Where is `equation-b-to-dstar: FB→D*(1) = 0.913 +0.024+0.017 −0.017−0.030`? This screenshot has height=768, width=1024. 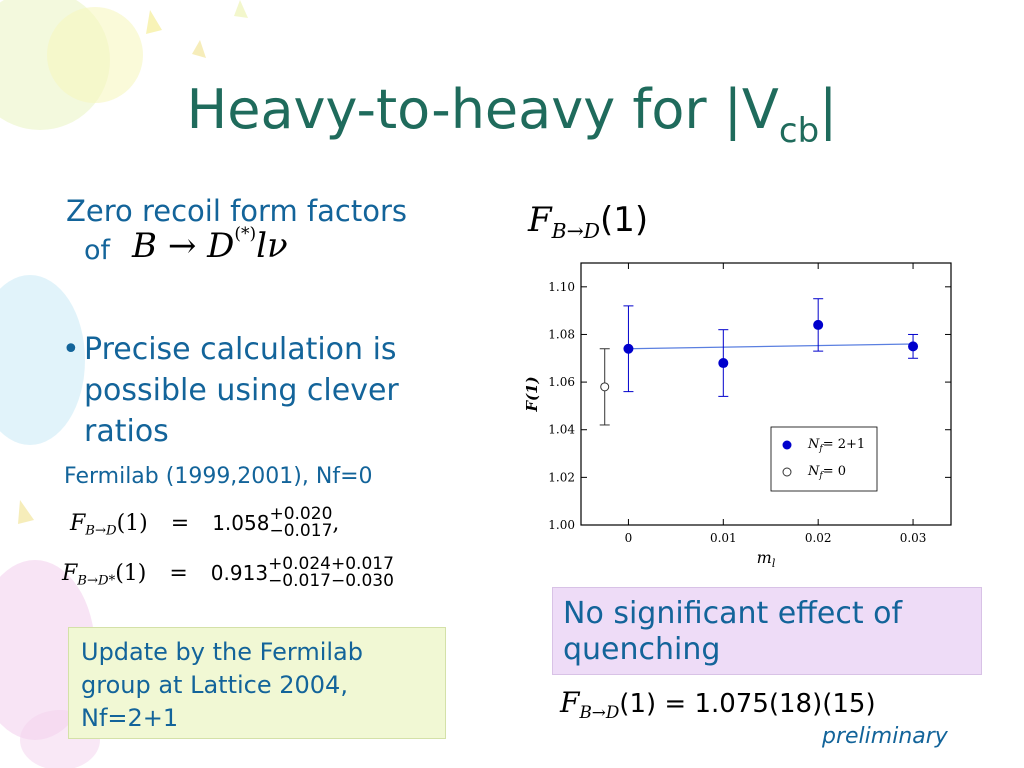 equation-b-to-dstar: FB→D*(1) = 0.913 +0.024+0.017 −0.017−0.030 is located at coordinates (228, 573).